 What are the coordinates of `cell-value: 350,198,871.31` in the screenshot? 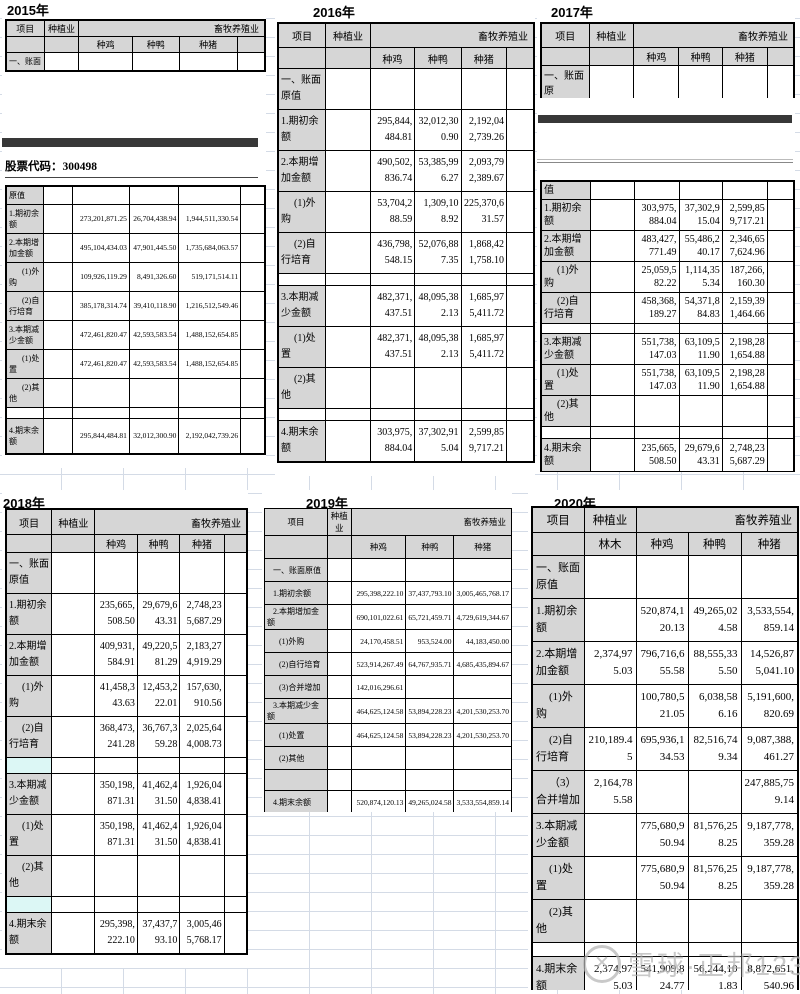 It's located at (116, 835).